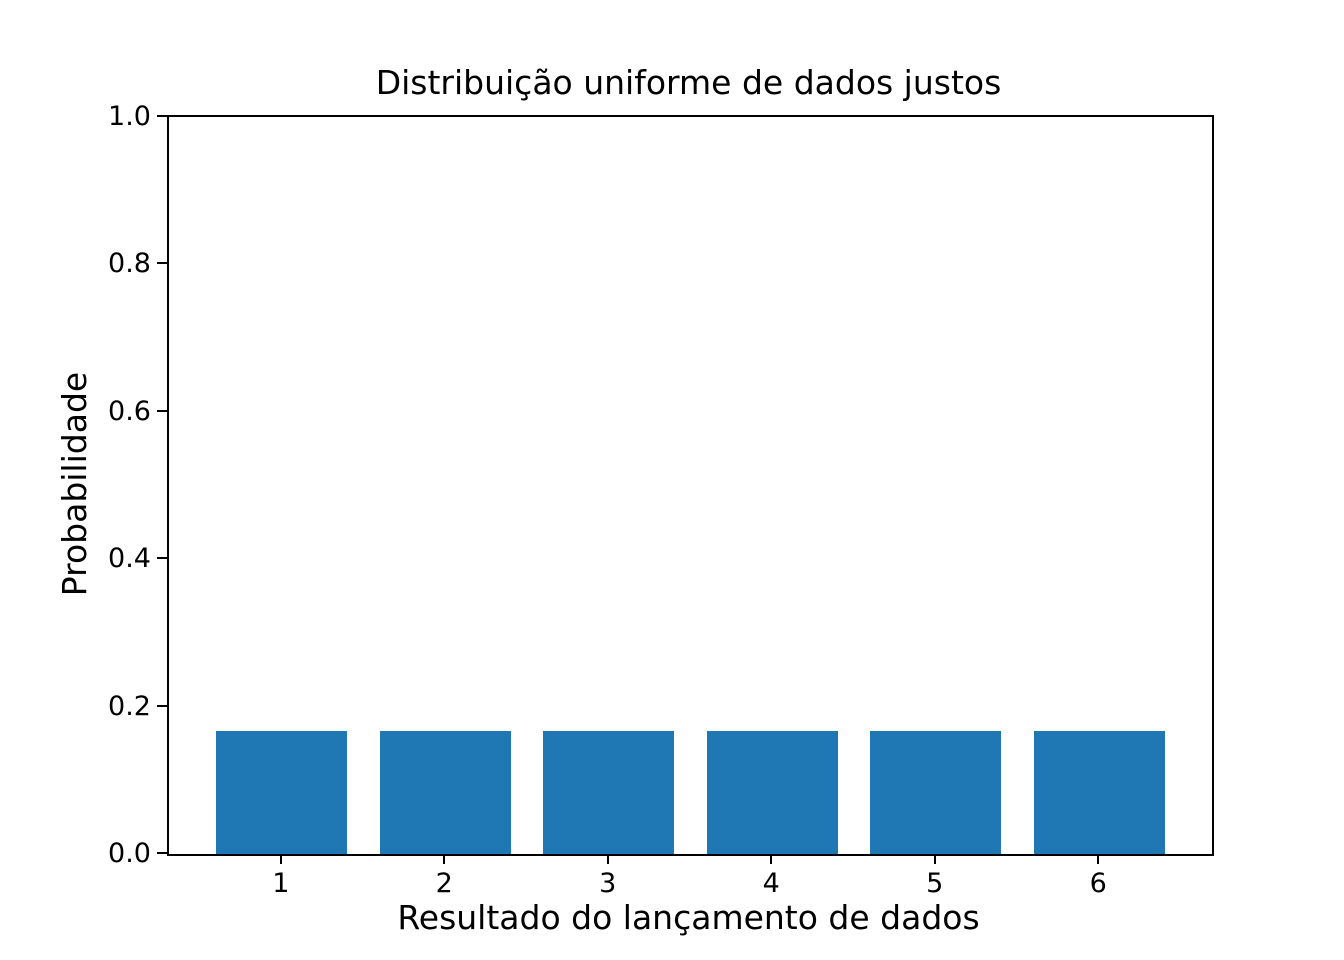 This screenshot has width=1344, height=960. What do you see at coordinates (129, 116) in the screenshot?
I see `y-tick-label: 1.0` at bounding box center [129, 116].